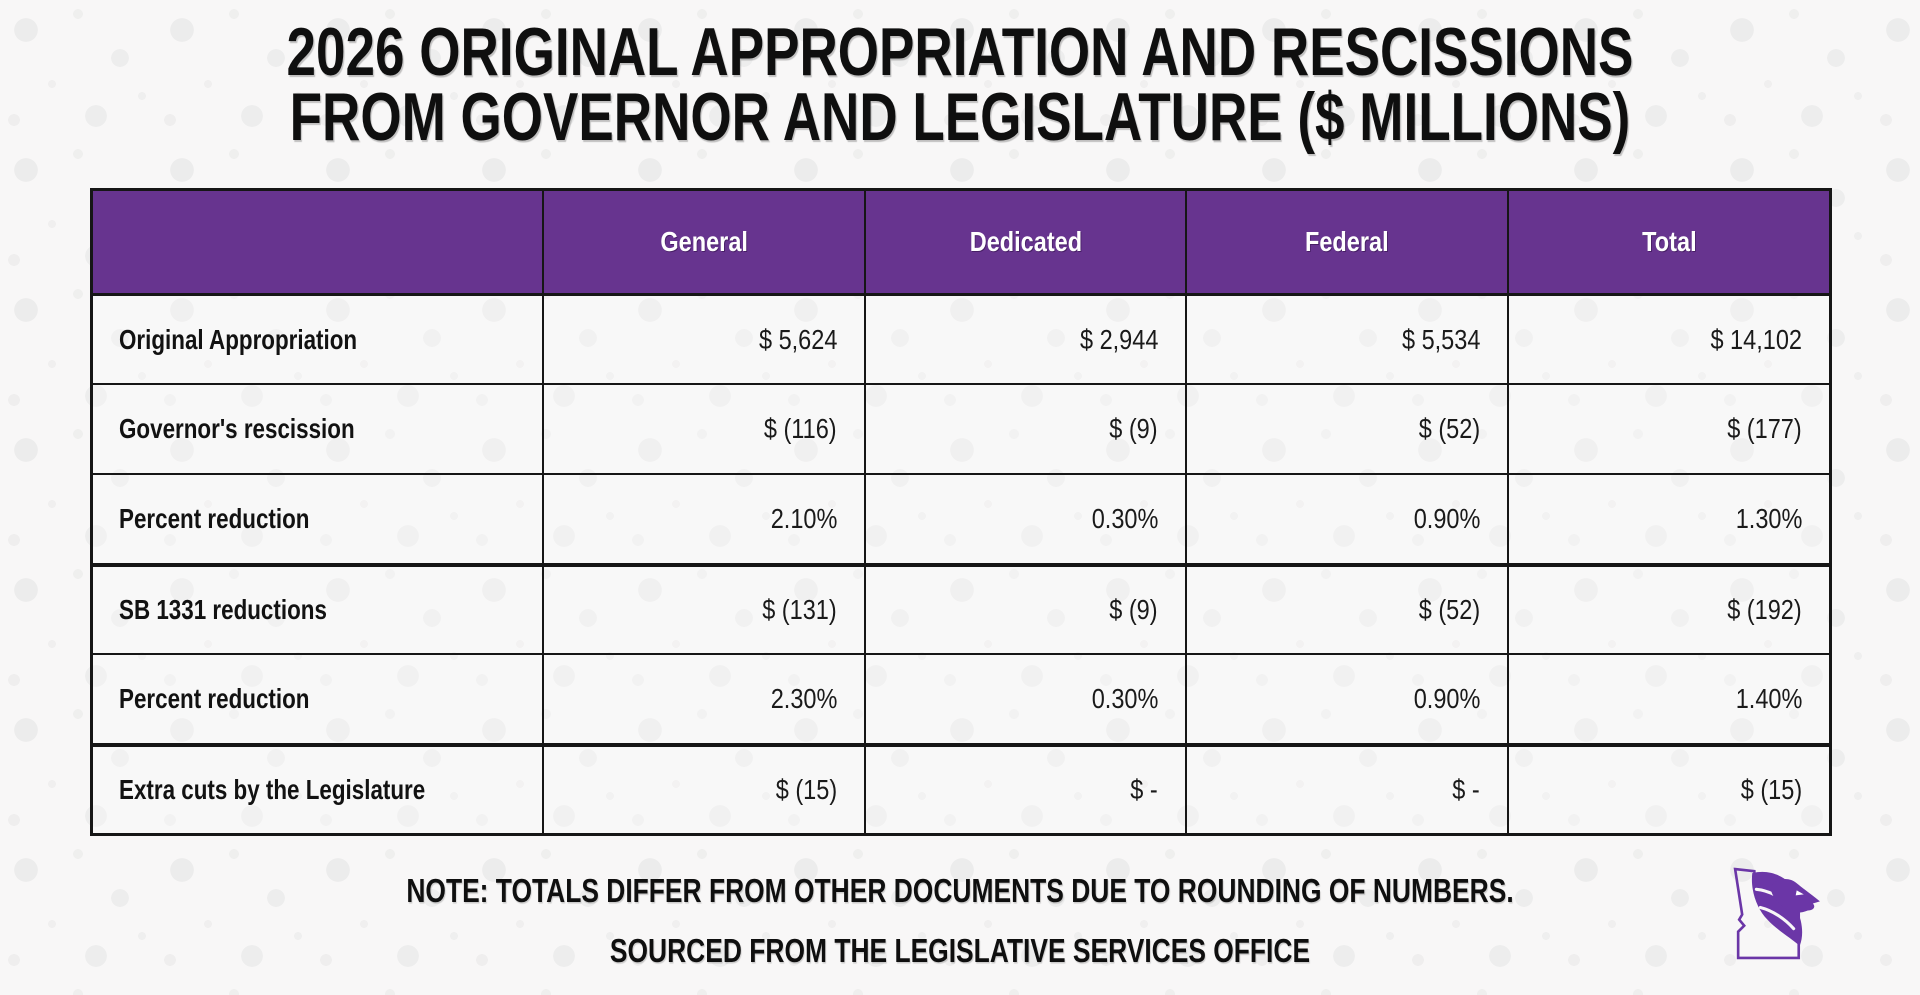 Image resolution: width=1920 pixels, height=995 pixels. Describe the element at coordinates (1764, 609) in the screenshot. I see `cell-value: $ (192)` at that location.